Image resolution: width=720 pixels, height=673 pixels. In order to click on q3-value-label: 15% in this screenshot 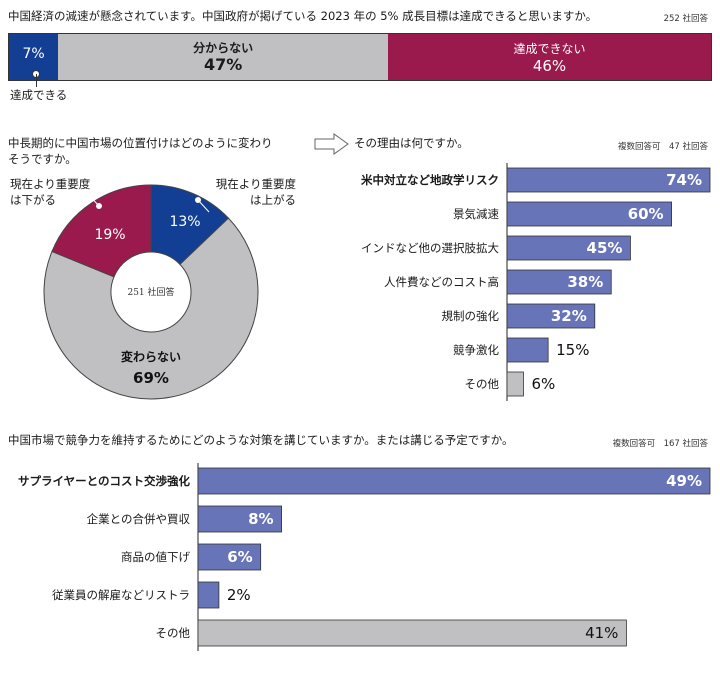, I will do `click(572, 350)`.